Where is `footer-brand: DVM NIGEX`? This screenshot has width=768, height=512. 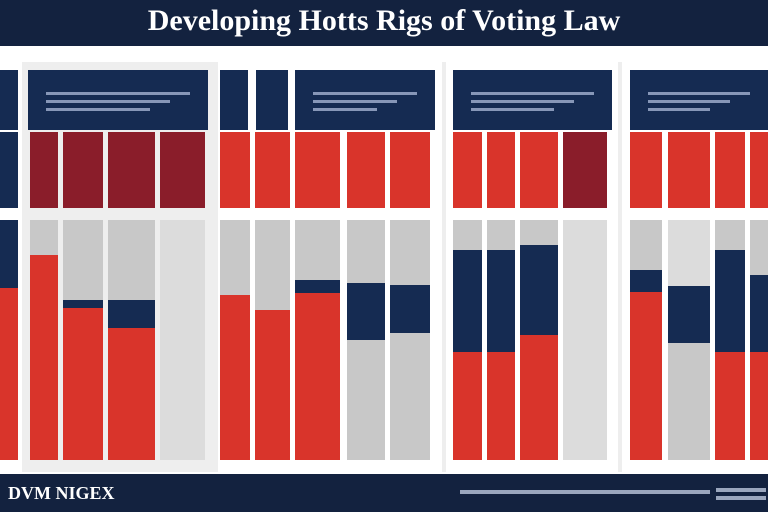
footer-brand: DVM NIGEX is located at coordinates (61, 493).